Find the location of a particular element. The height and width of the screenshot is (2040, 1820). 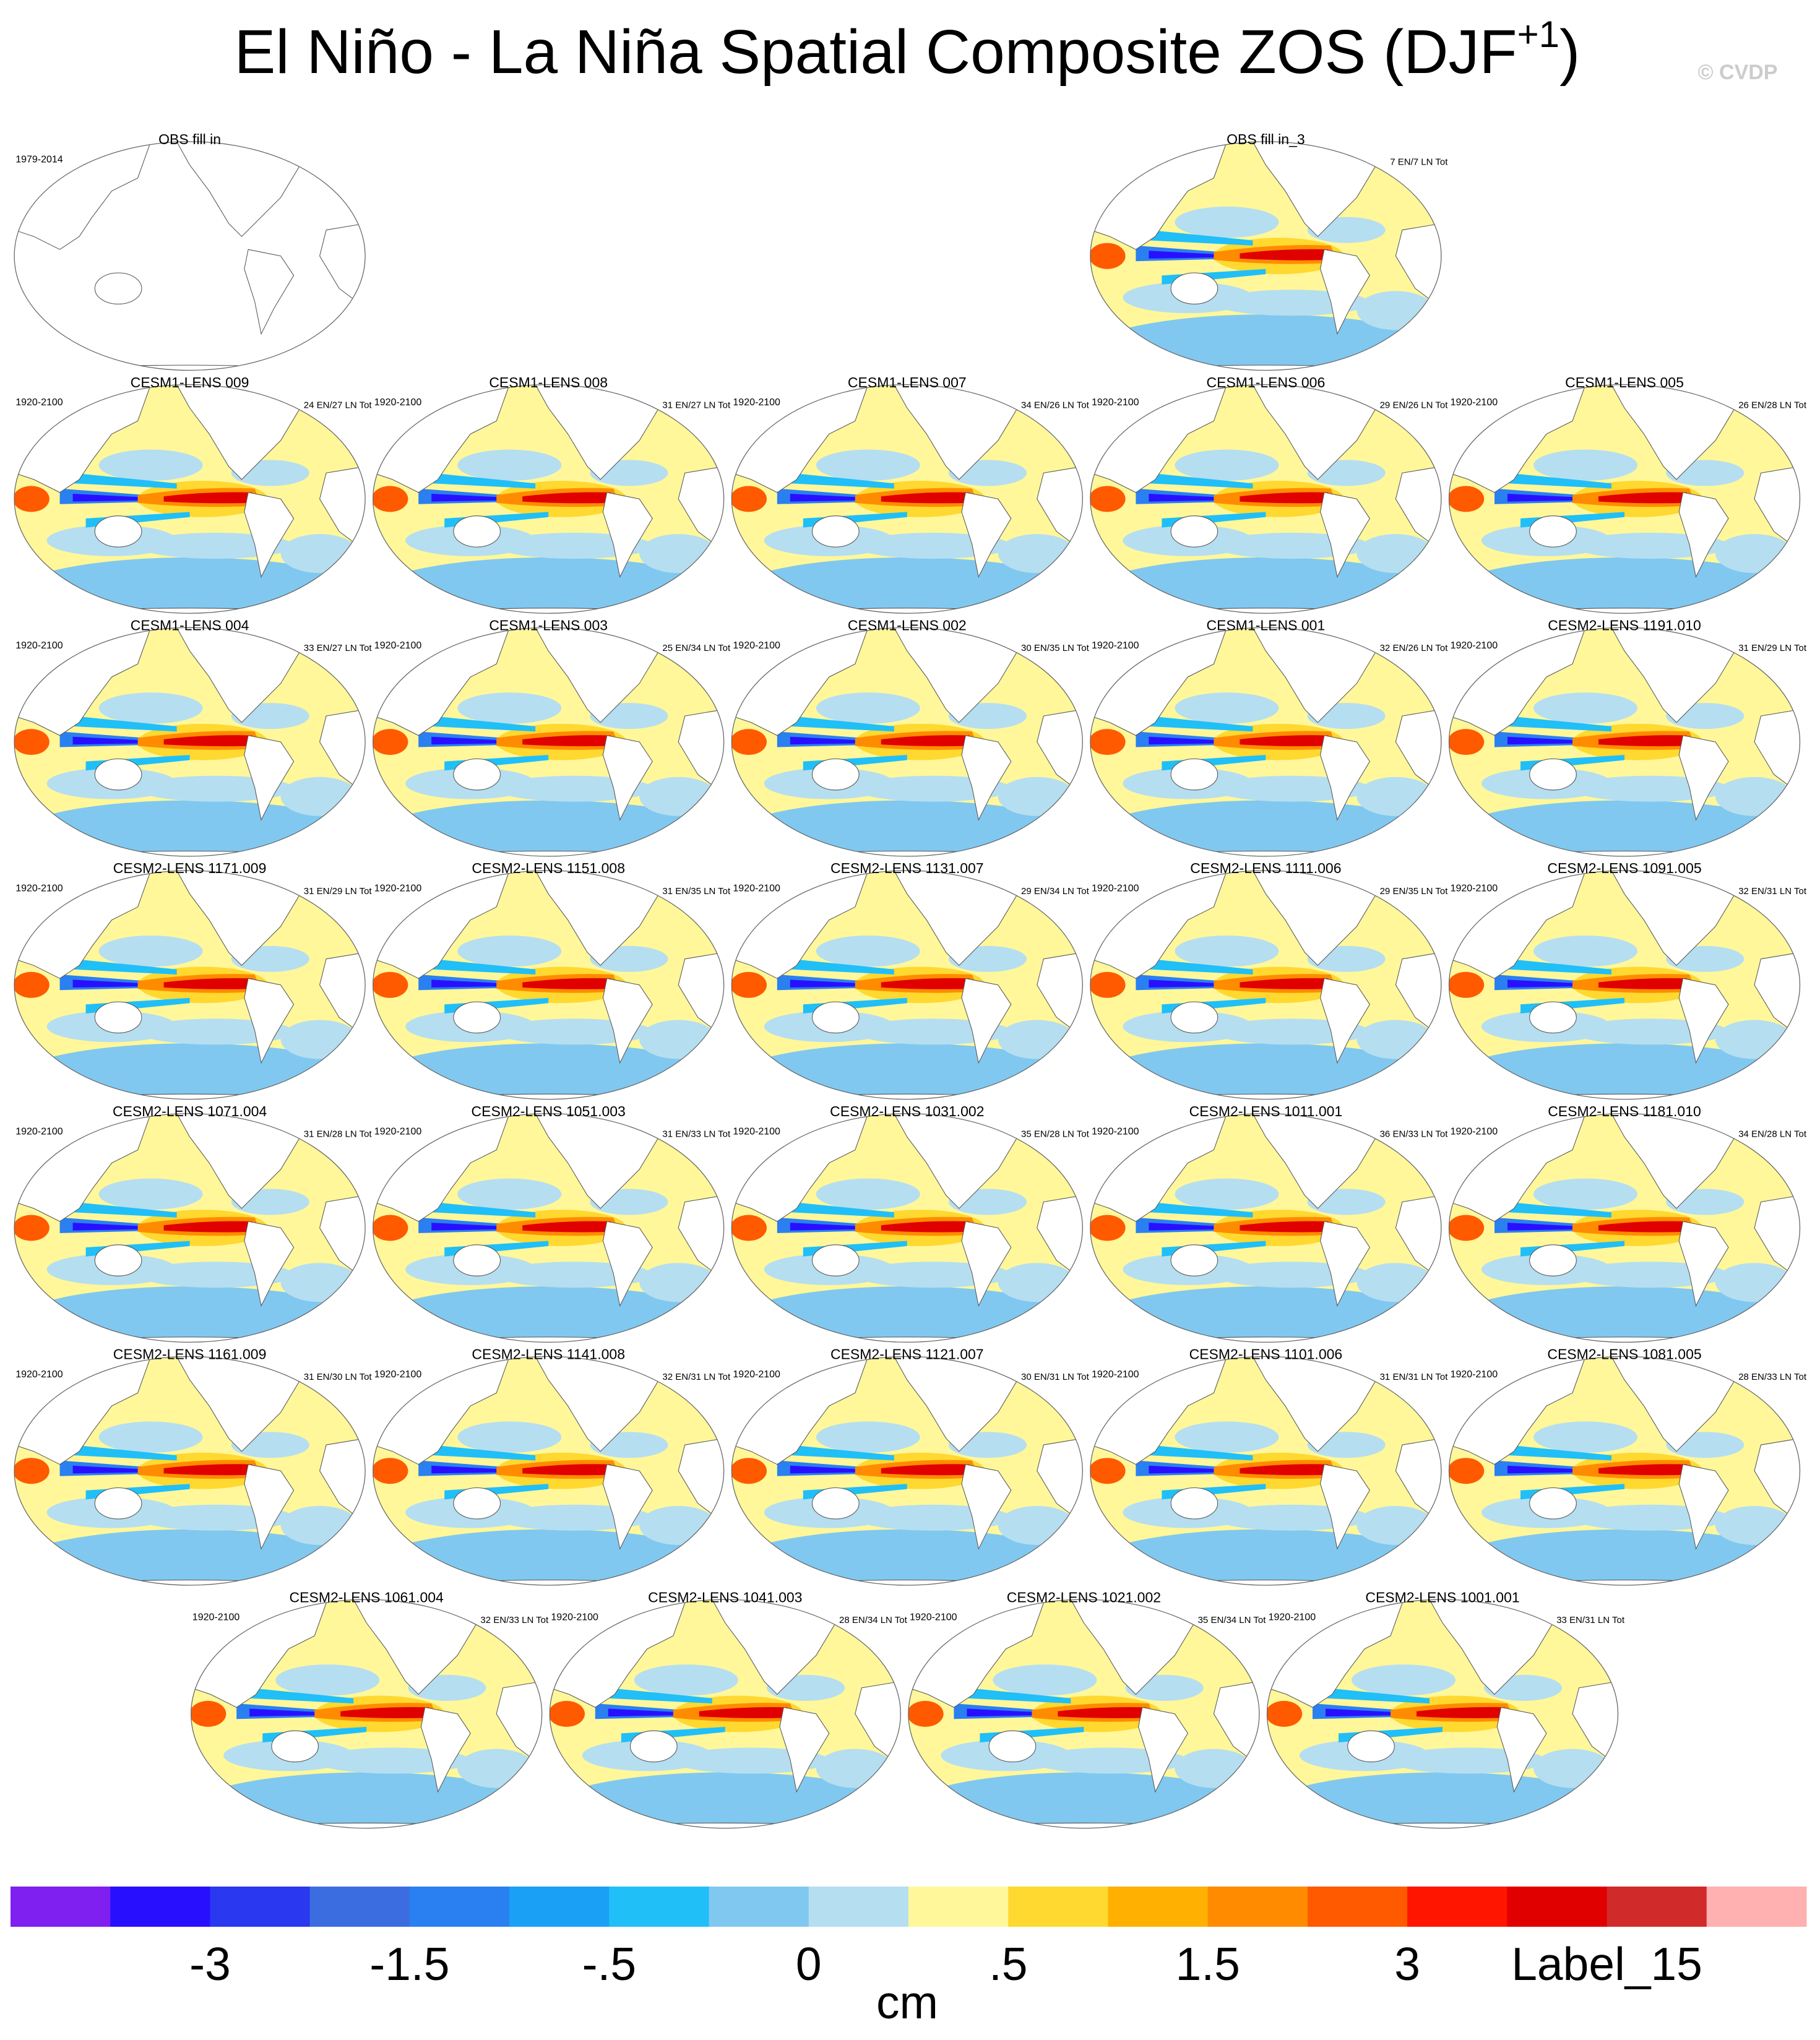

panel-counts: 34 EN/26 LN Tot is located at coordinates (1055, 405).